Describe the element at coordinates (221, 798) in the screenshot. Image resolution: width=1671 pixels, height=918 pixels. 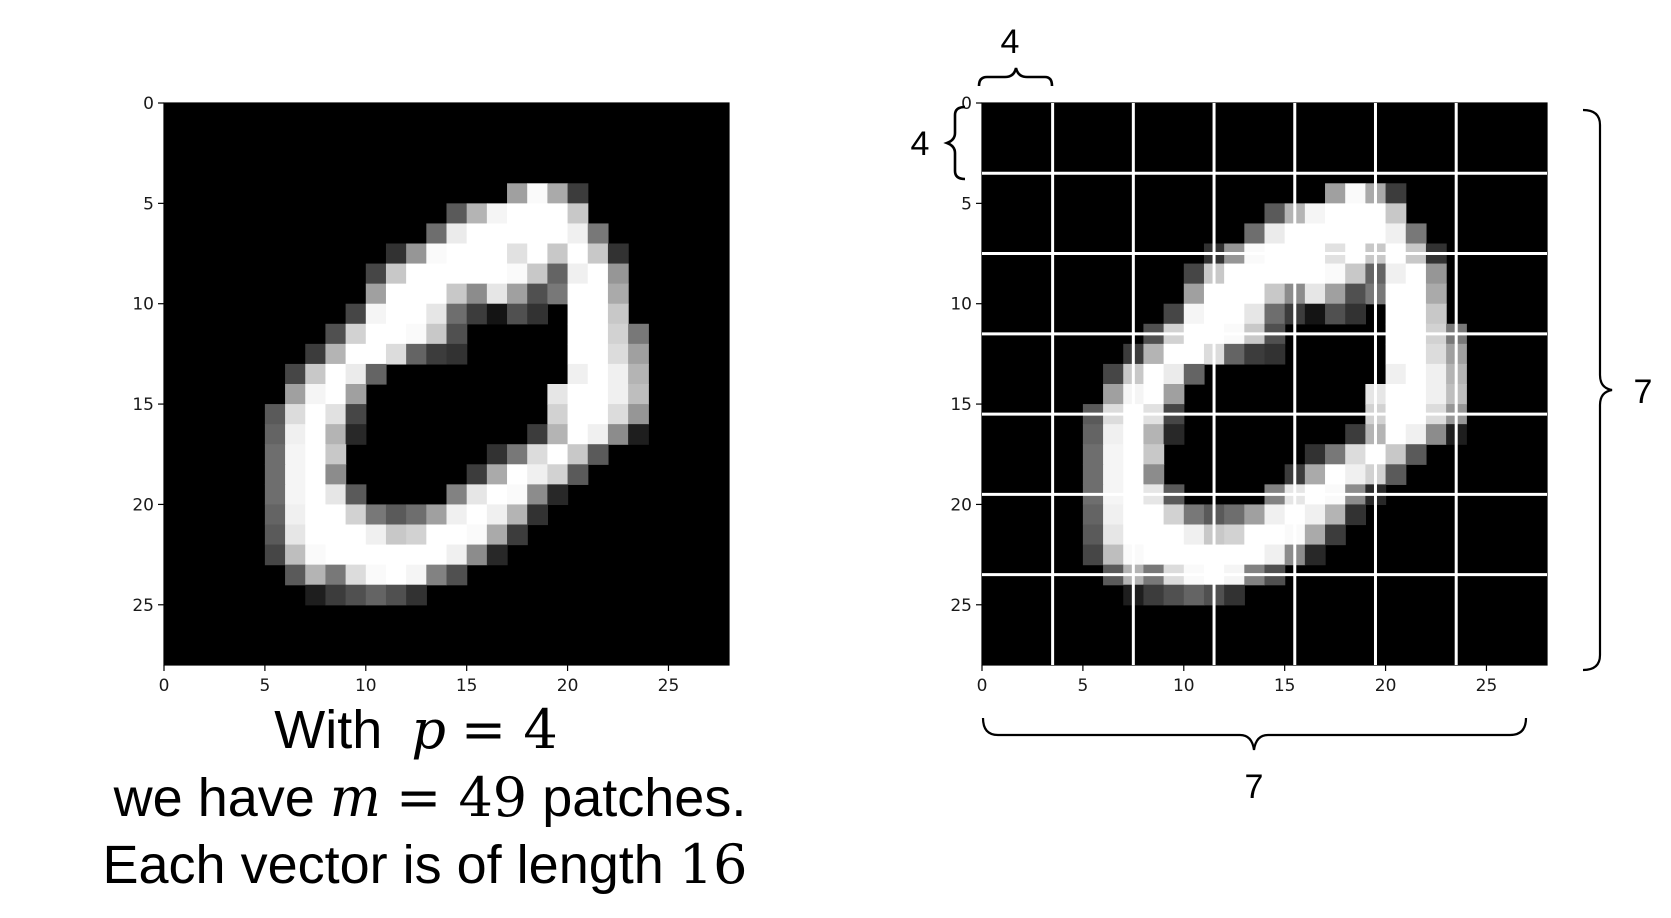
I see `caption-line-2-prefix: we have` at that location.